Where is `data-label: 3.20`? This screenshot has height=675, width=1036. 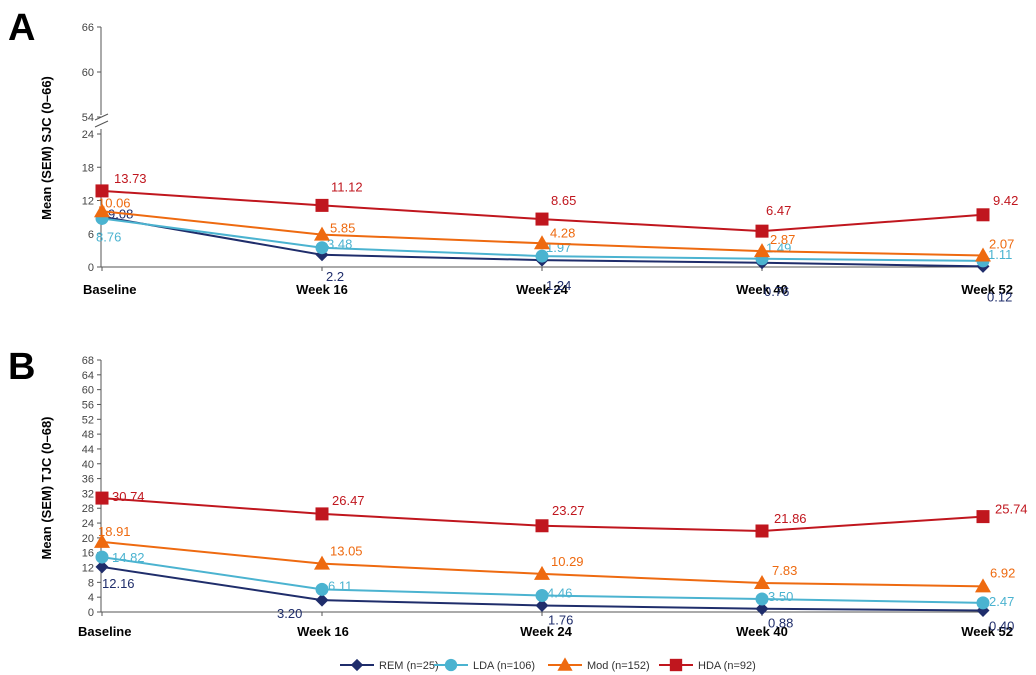
data-label: 3.20 is located at coordinates (289, 613).